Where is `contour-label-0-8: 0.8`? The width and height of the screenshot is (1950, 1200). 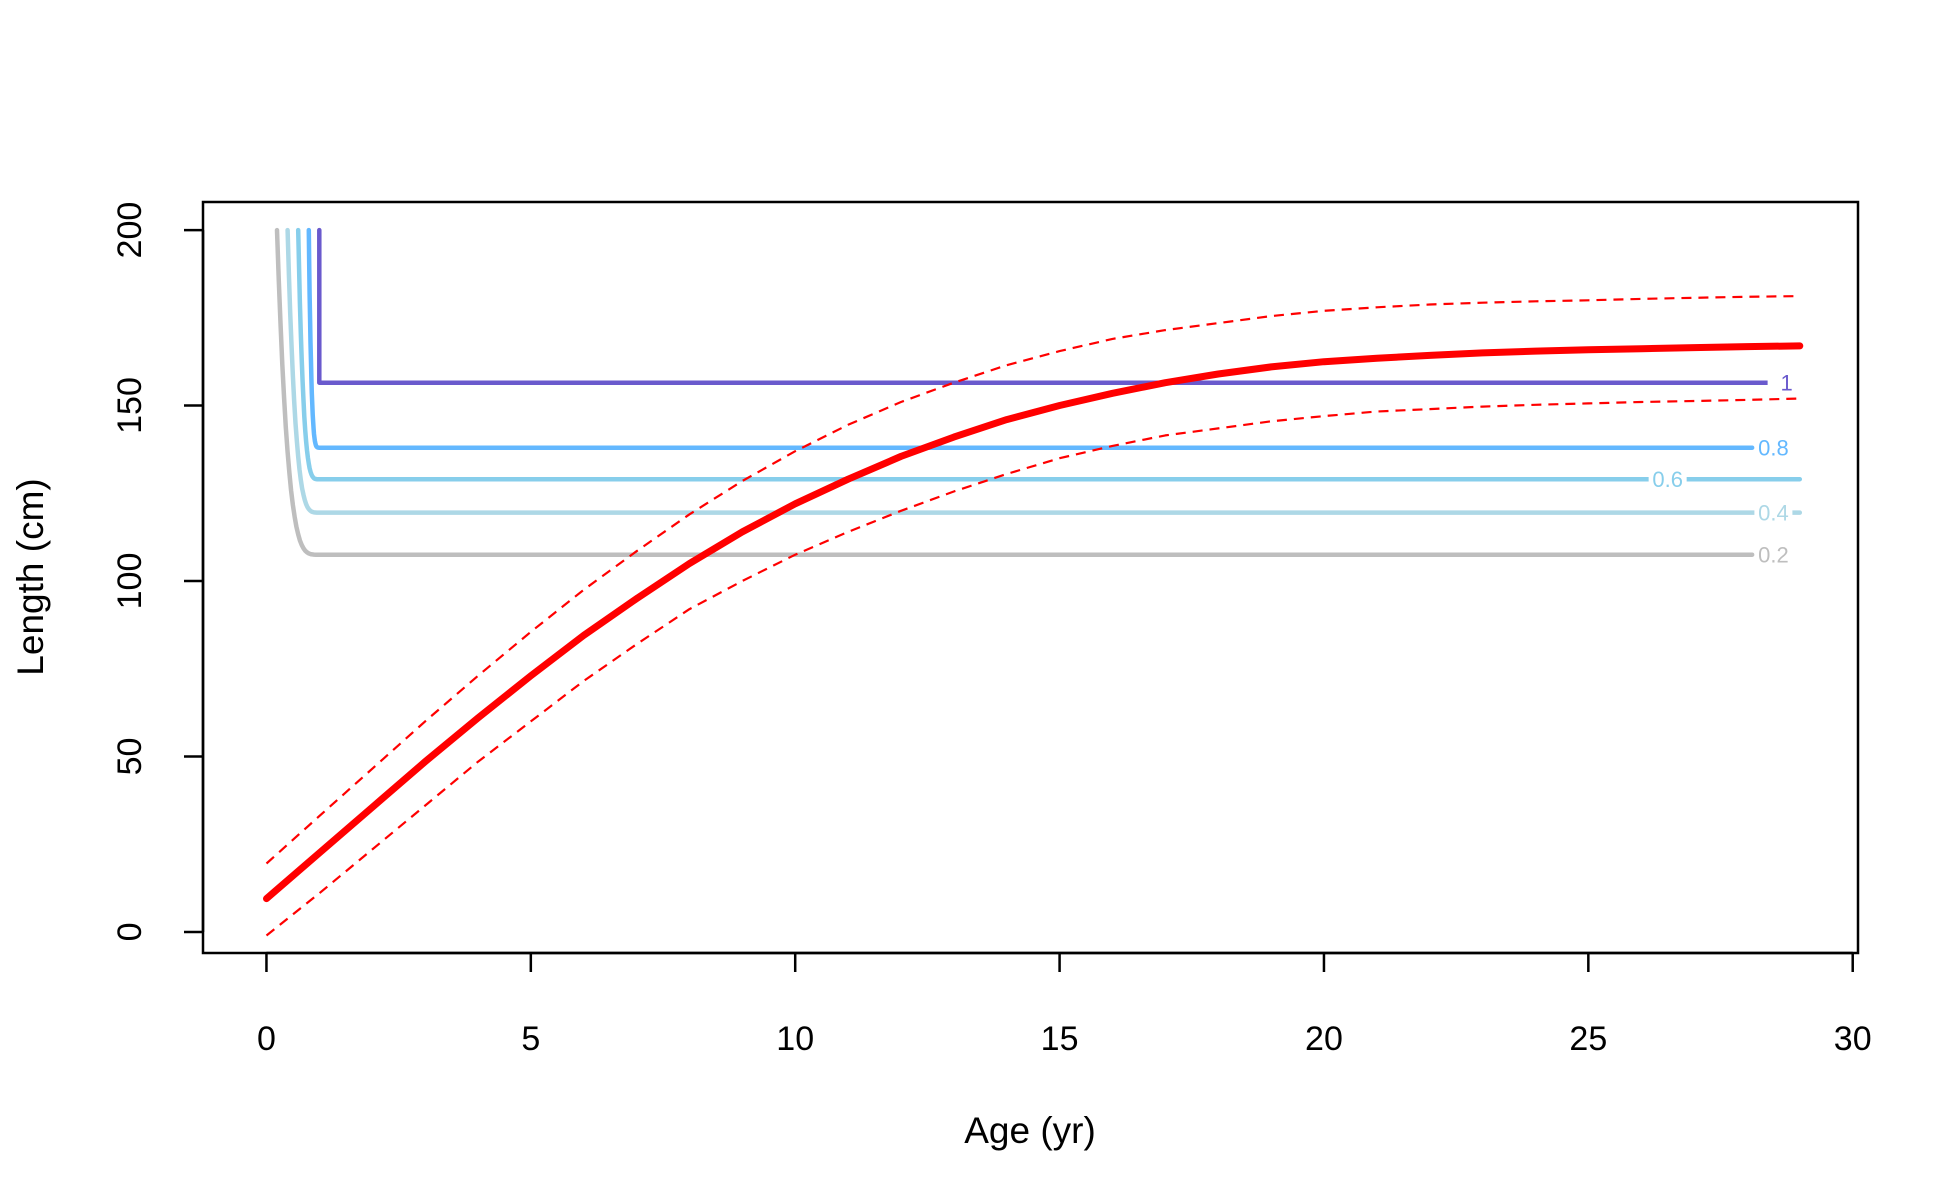 contour-label-0-8: 0.8 is located at coordinates (1773, 448).